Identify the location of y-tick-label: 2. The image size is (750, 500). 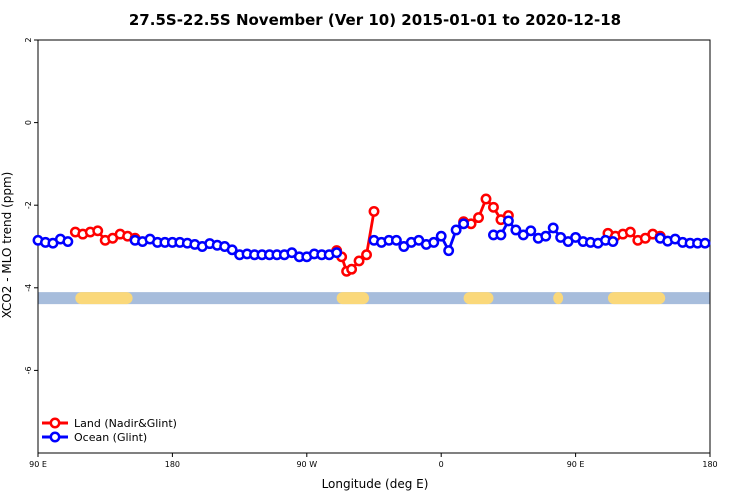
(28, 39).